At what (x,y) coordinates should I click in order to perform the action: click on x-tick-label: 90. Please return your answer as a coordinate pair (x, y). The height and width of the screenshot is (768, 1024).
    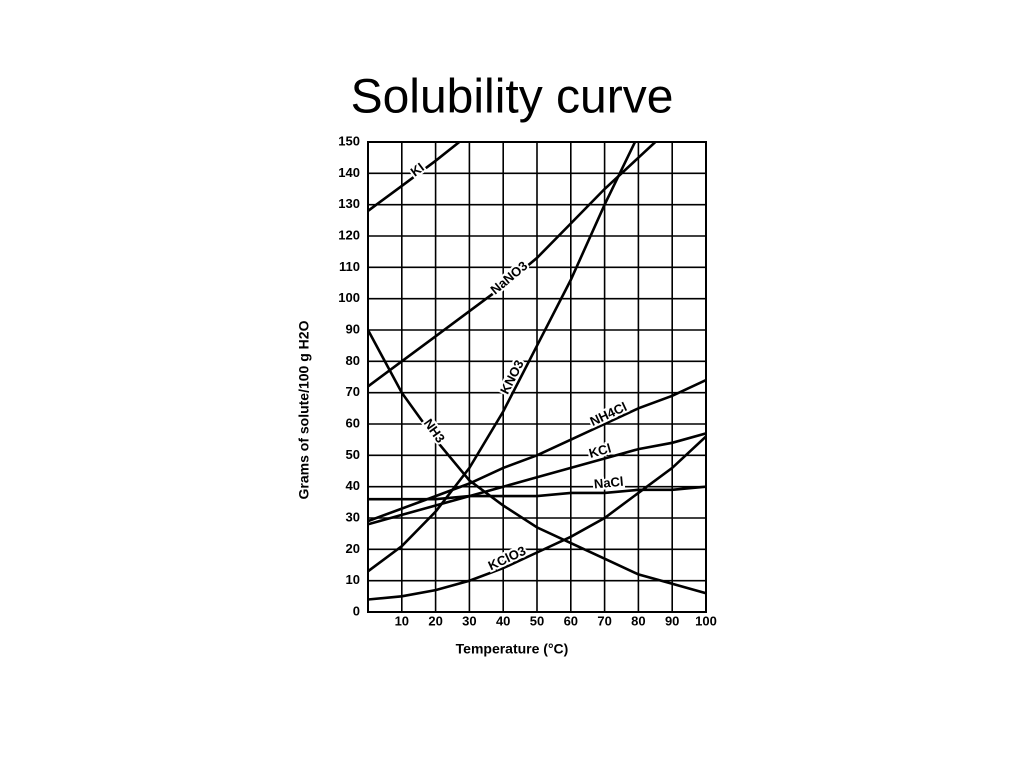
    Looking at the image, I should click on (672, 620).